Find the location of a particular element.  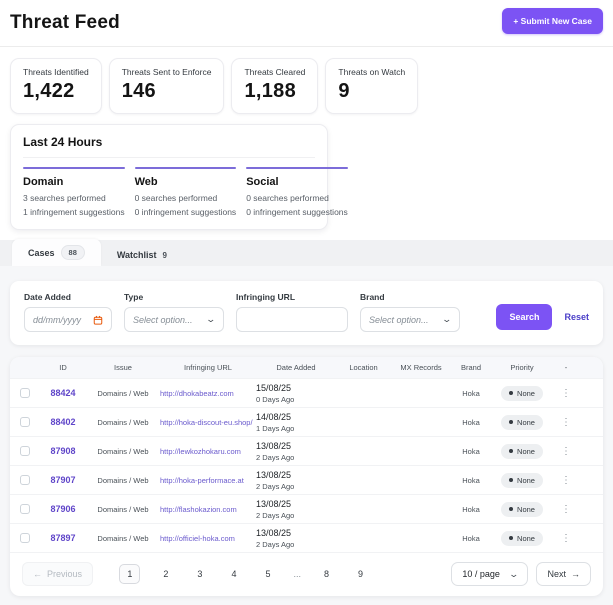

case-id-link: 88402 is located at coordinates (63, 422).